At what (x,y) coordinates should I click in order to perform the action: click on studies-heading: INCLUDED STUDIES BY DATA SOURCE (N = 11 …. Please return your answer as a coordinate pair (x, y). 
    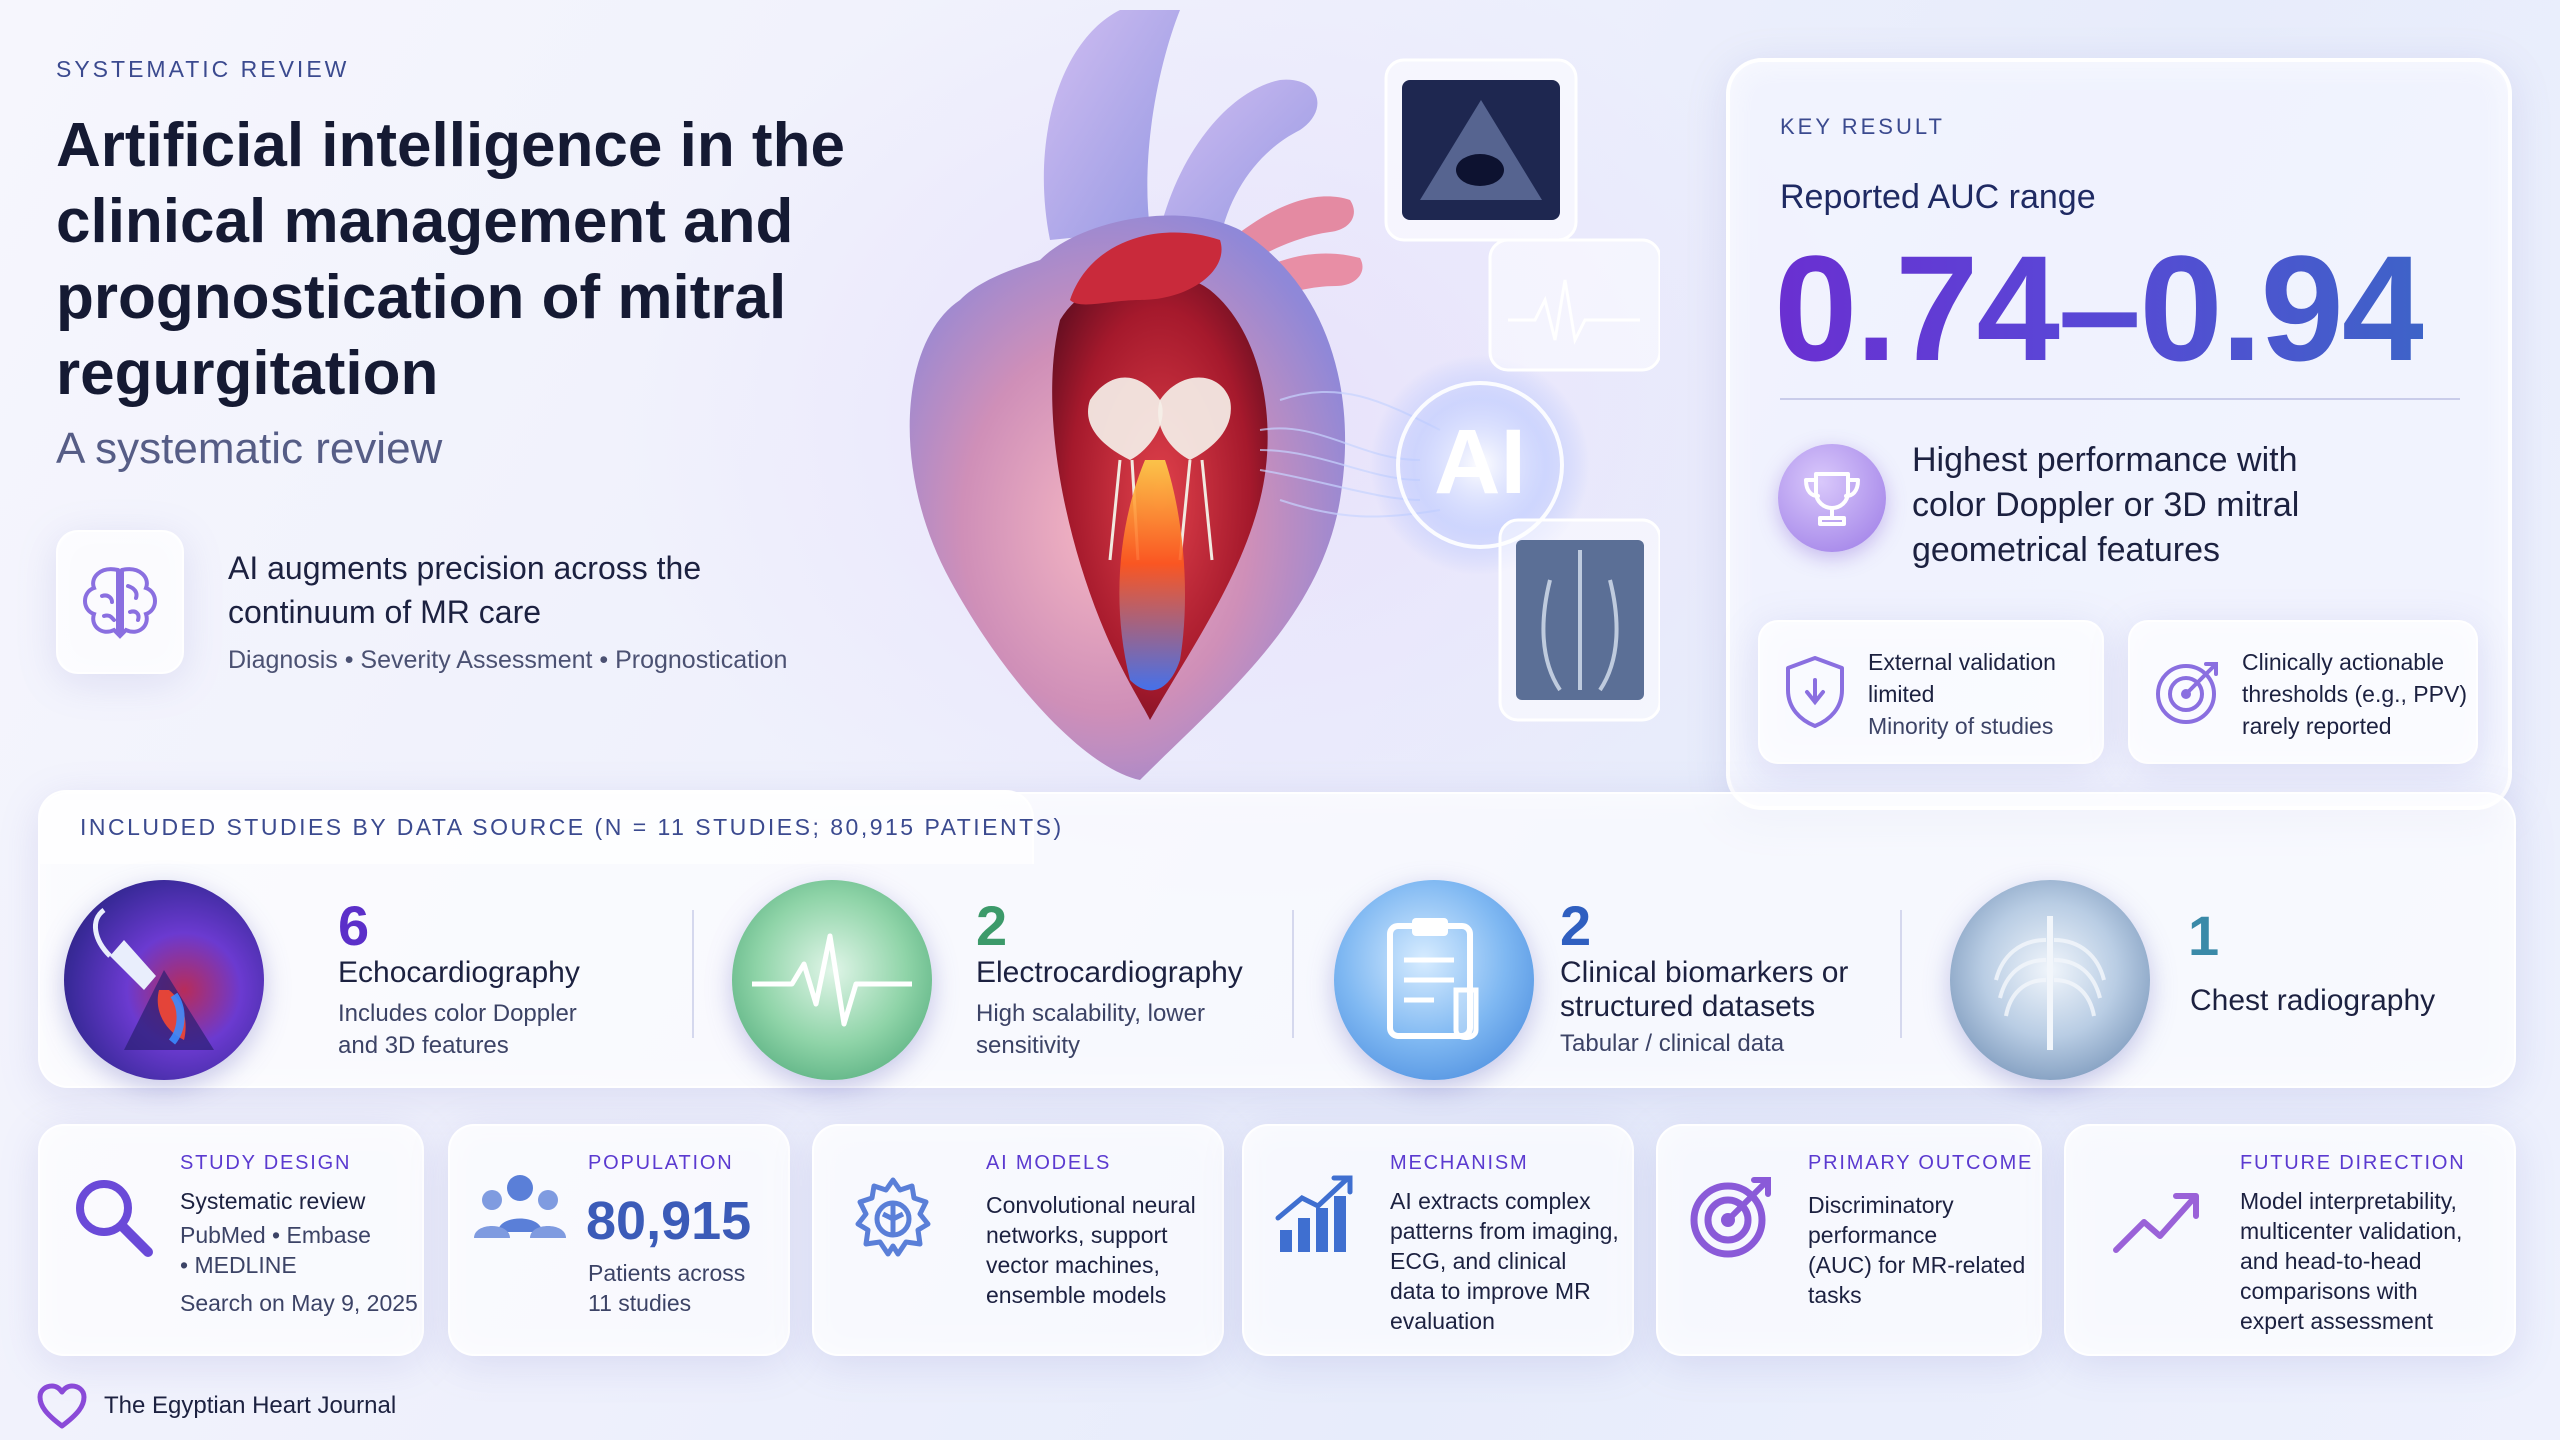
    Looking at the image, I should click on (572, 827).